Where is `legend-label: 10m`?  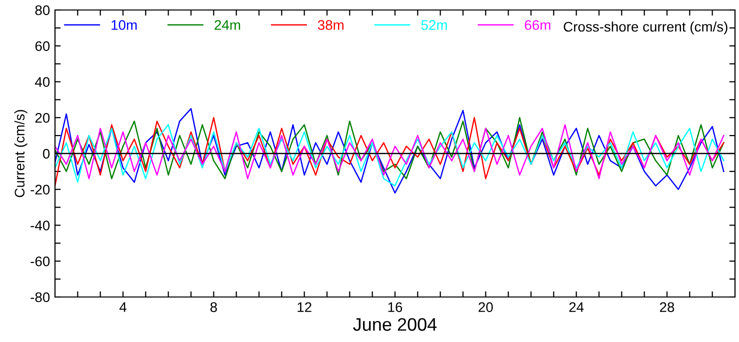 legend-label: 10m is located at coordinates (124, 25).